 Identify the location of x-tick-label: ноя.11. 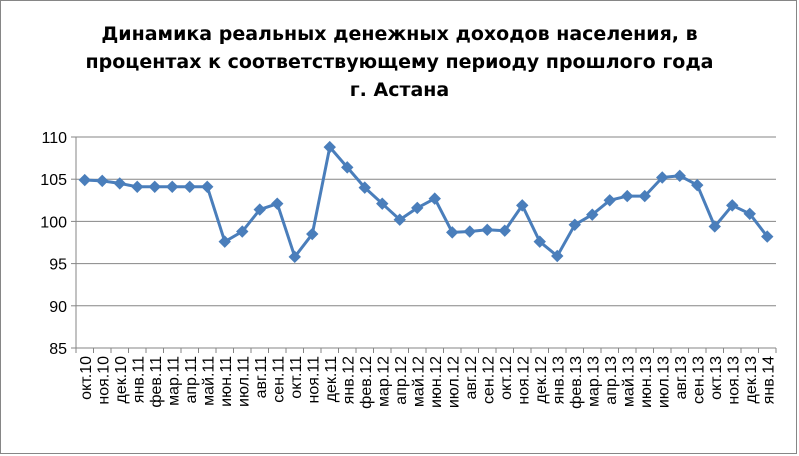
(313, 380).